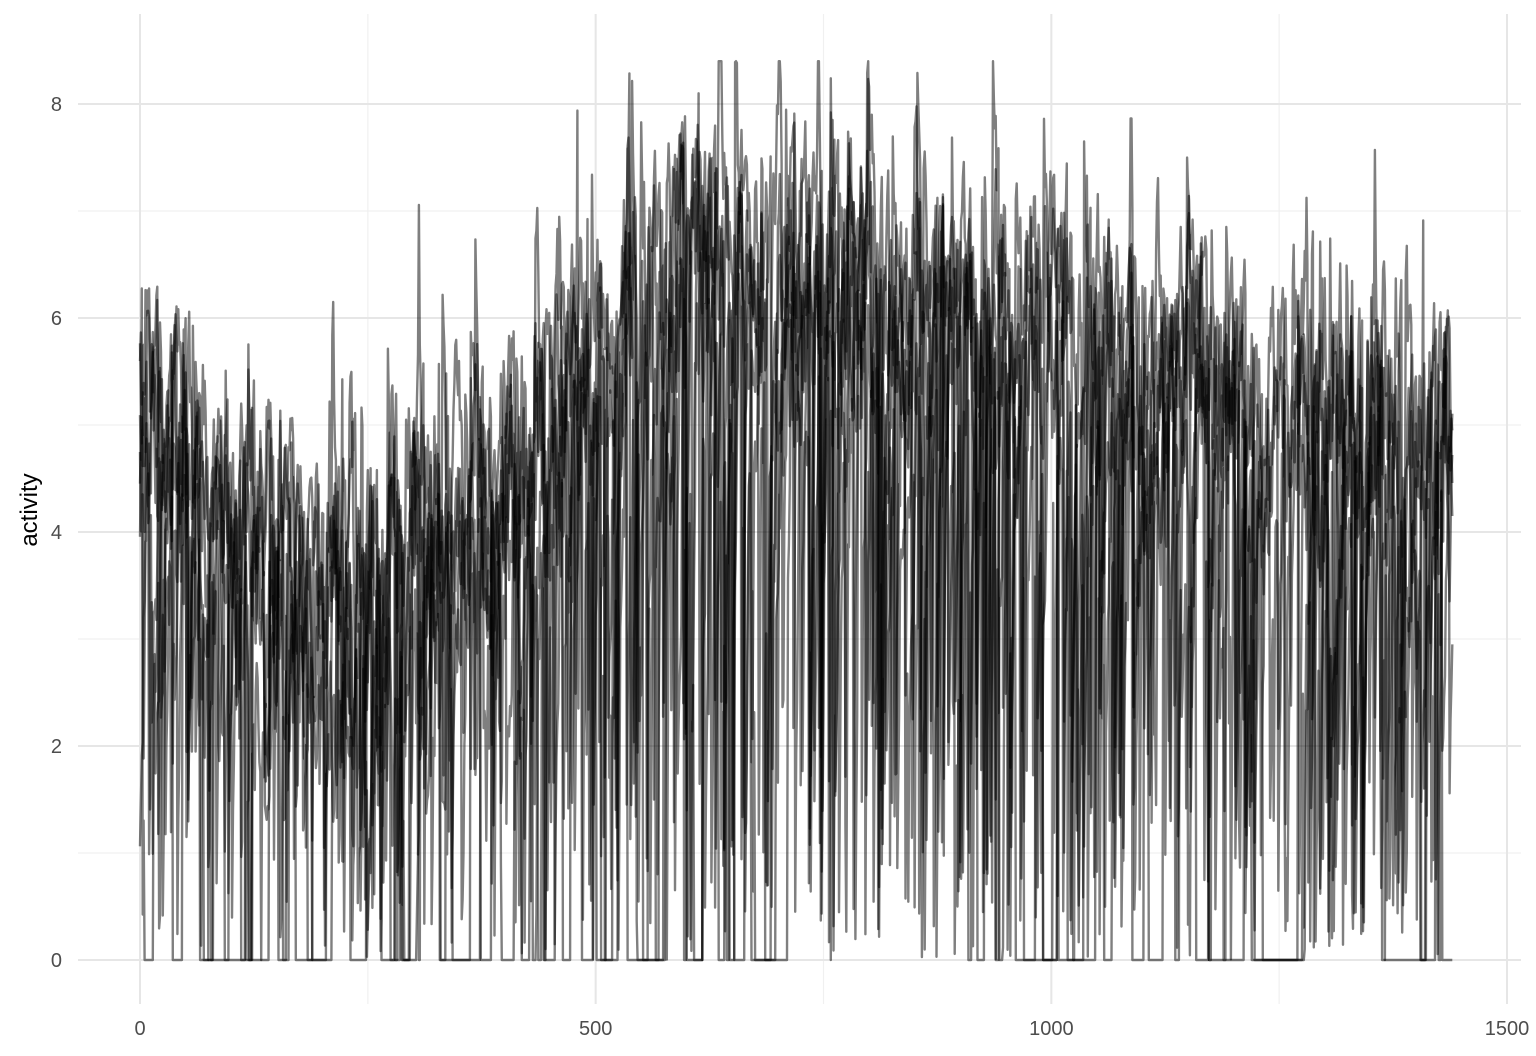 Image resolution: width=1536 pixels, height=1056 pixels. Describe the element at coordinates (29, 509) in the screenshot. I see `y-axis-title: activity` at that location.